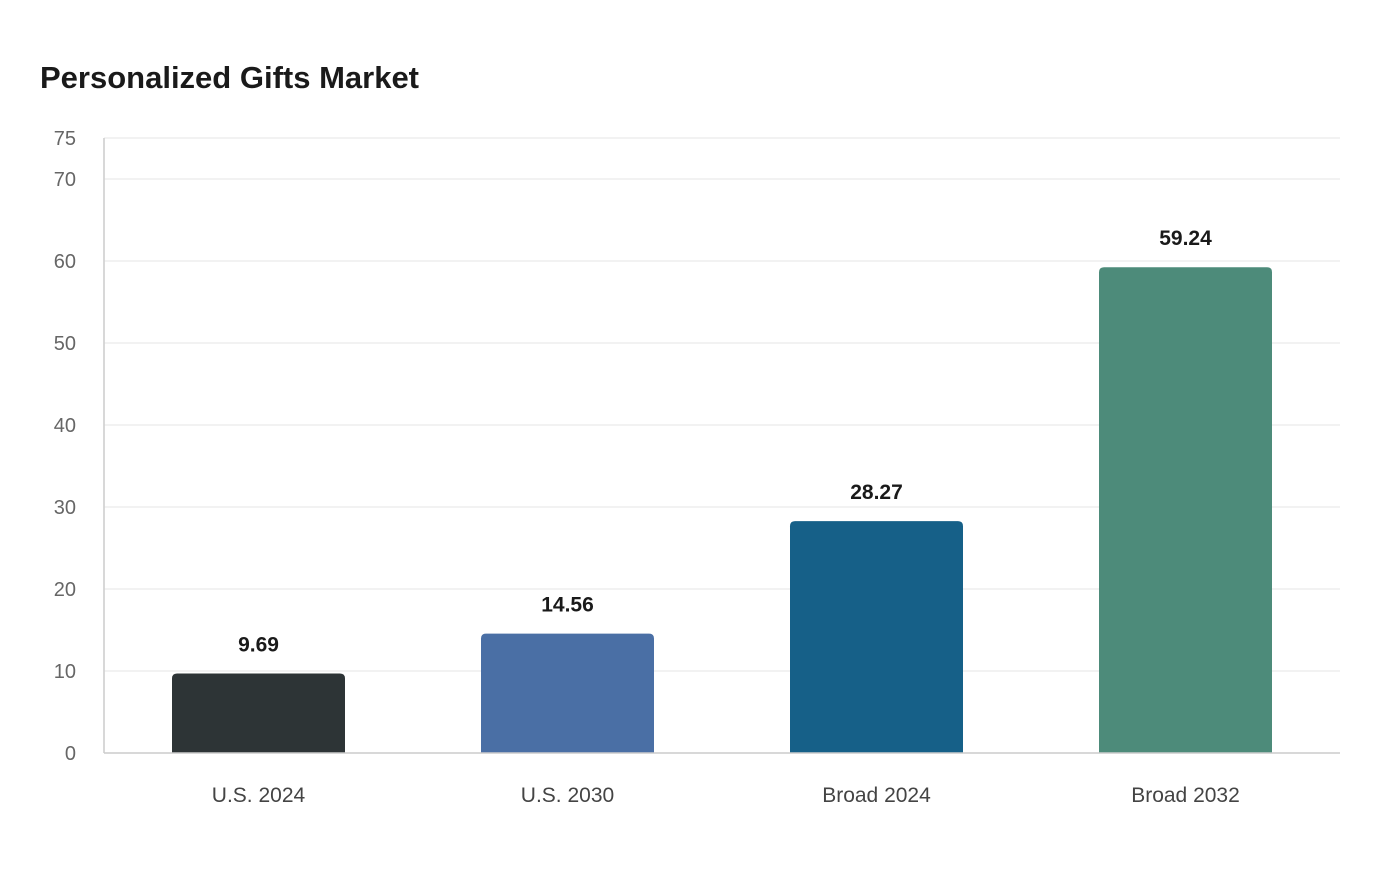 Image resolution: width=1400 pixels, height=880 pixels. Describe the element at coordinates (567, 693) in the screenshot. I see `bar-u-s-2030` at that location.